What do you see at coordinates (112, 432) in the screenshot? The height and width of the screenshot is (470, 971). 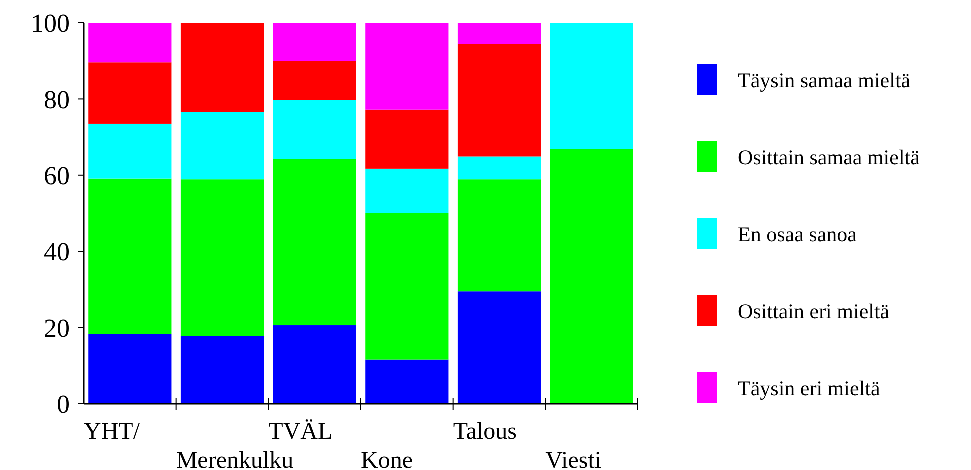 I see `x-tick-label: YHT/` at bounding box center [112, 432].